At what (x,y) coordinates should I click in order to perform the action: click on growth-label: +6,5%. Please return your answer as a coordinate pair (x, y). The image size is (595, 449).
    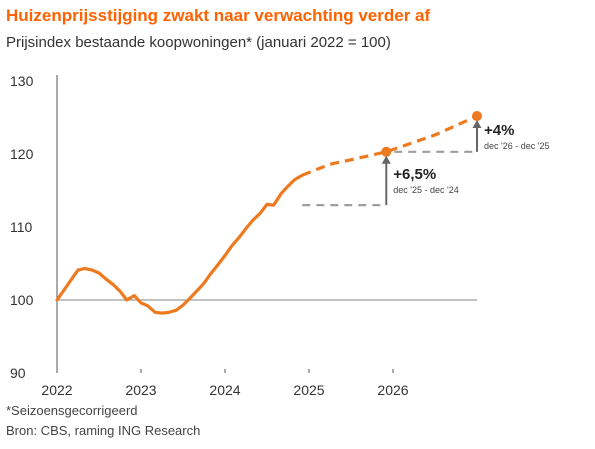
    Looking at the image, I should click on (414, 174).